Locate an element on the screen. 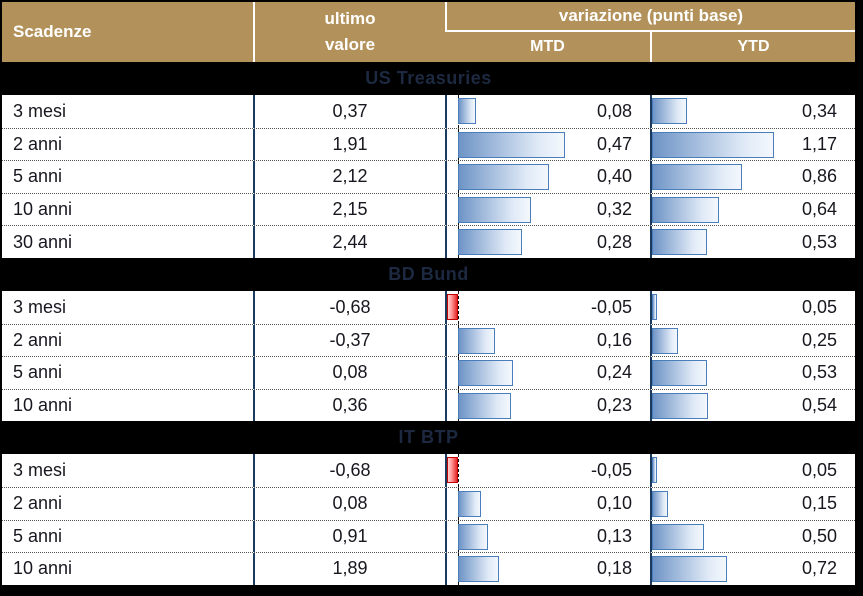 This screenshot has width=863, height=596. mtd-value: 0,24 is located at coordinates (614, 372).